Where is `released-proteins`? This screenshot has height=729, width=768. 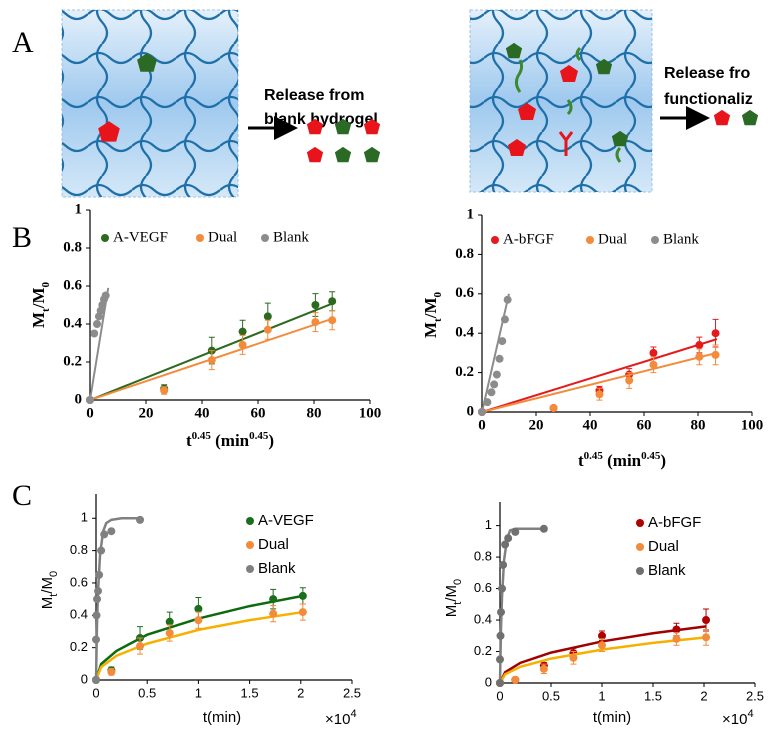
released-proteins is located at coordinates (343, 140).